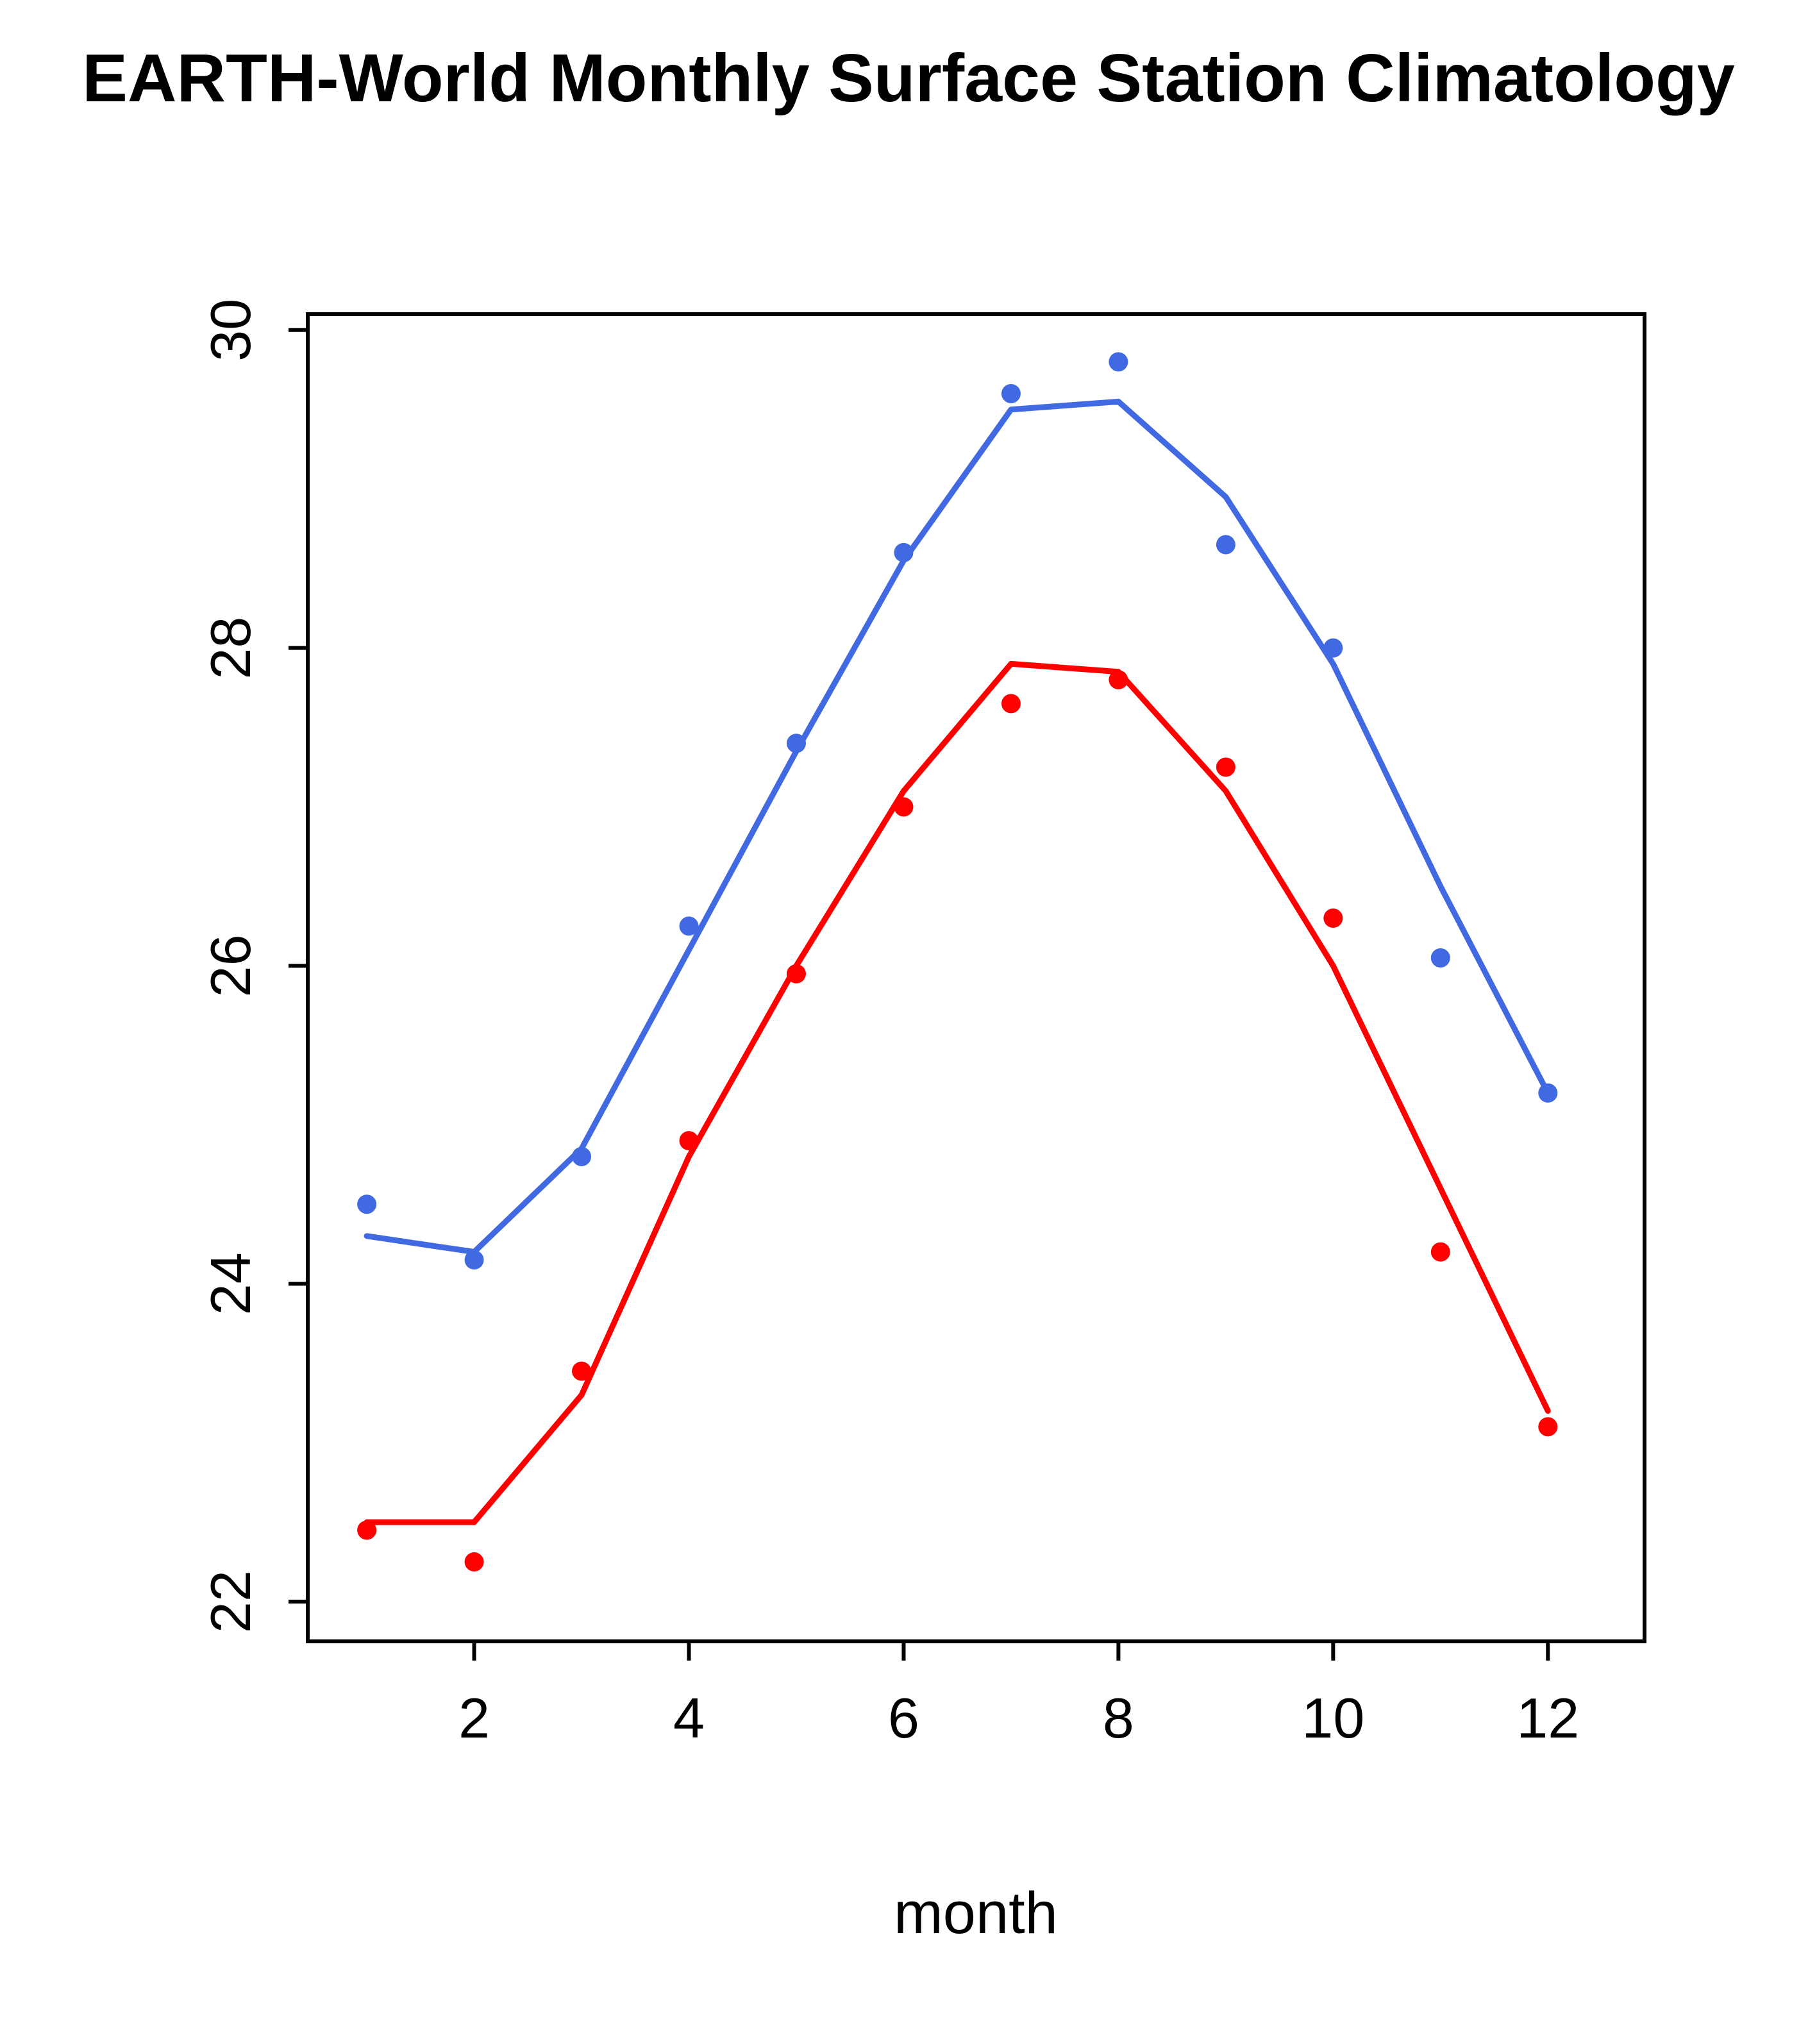 This screenshot has width=1817, height=2044. Describe the element at coordinates (231, 648) in the screenshot. I see `y-tick-label: 28` at that location.